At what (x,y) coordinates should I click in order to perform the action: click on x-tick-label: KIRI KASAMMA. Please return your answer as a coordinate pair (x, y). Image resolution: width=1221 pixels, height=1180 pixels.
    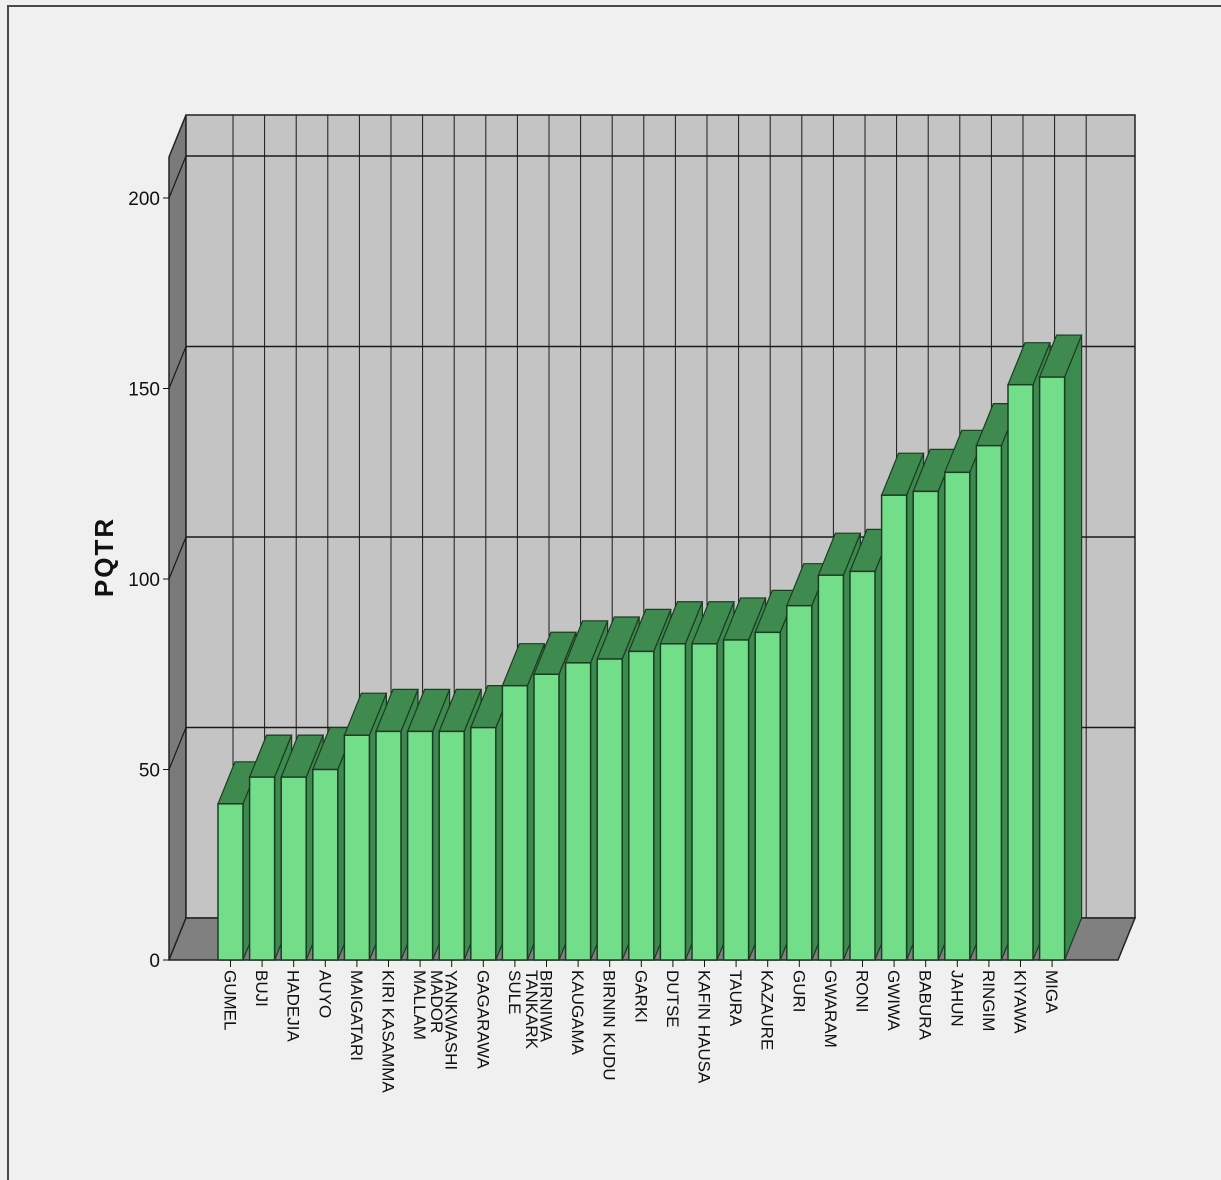
    Looking at the image, I should click on (388, 1031).